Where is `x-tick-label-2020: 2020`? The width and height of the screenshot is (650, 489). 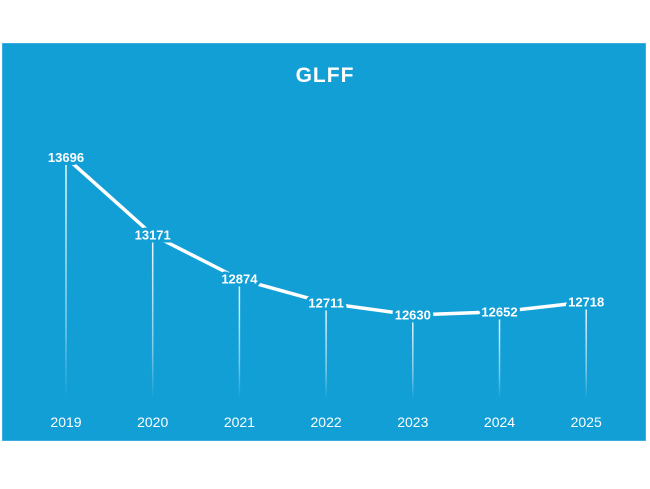
x-tick-label-2020: 2020 is located at coordinates (152, 422).